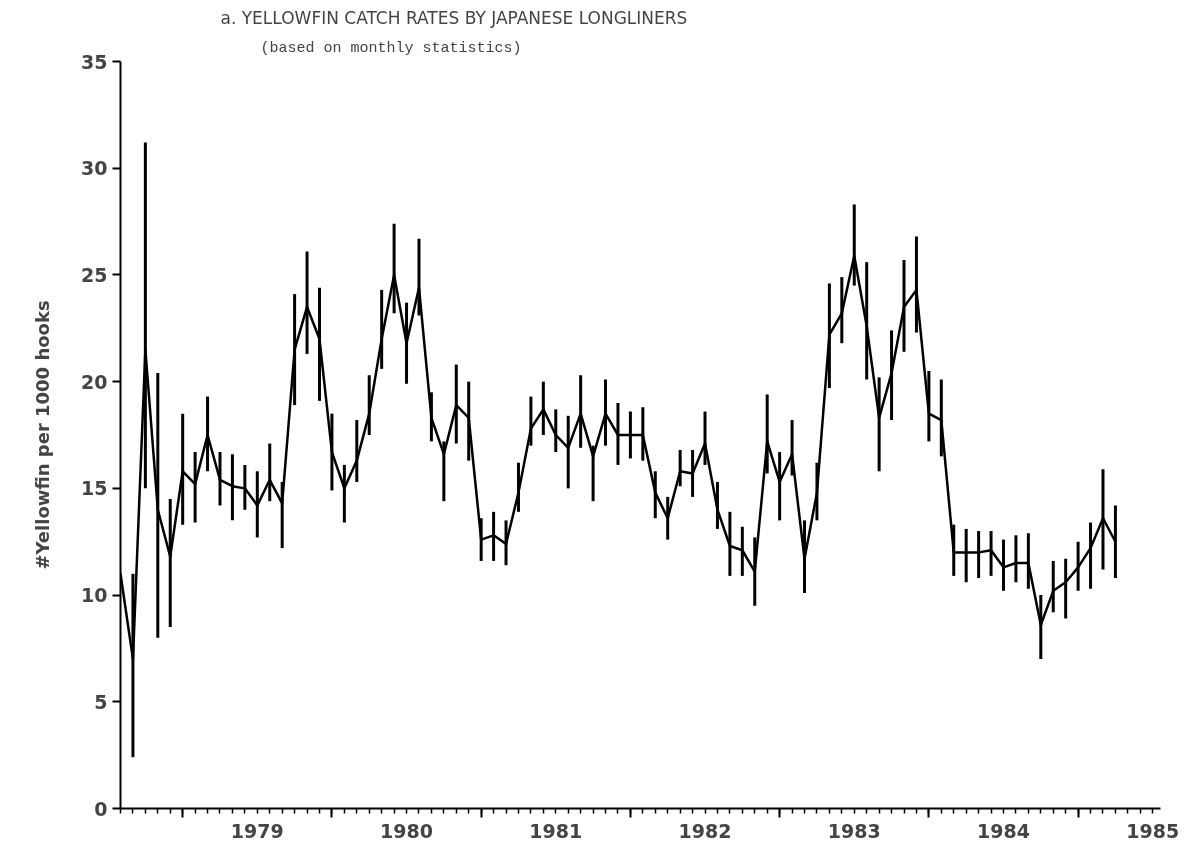 The width and height of the screenshot is (1194, 844). I want to click on x-tick-label: 1979, so click(257, 830).